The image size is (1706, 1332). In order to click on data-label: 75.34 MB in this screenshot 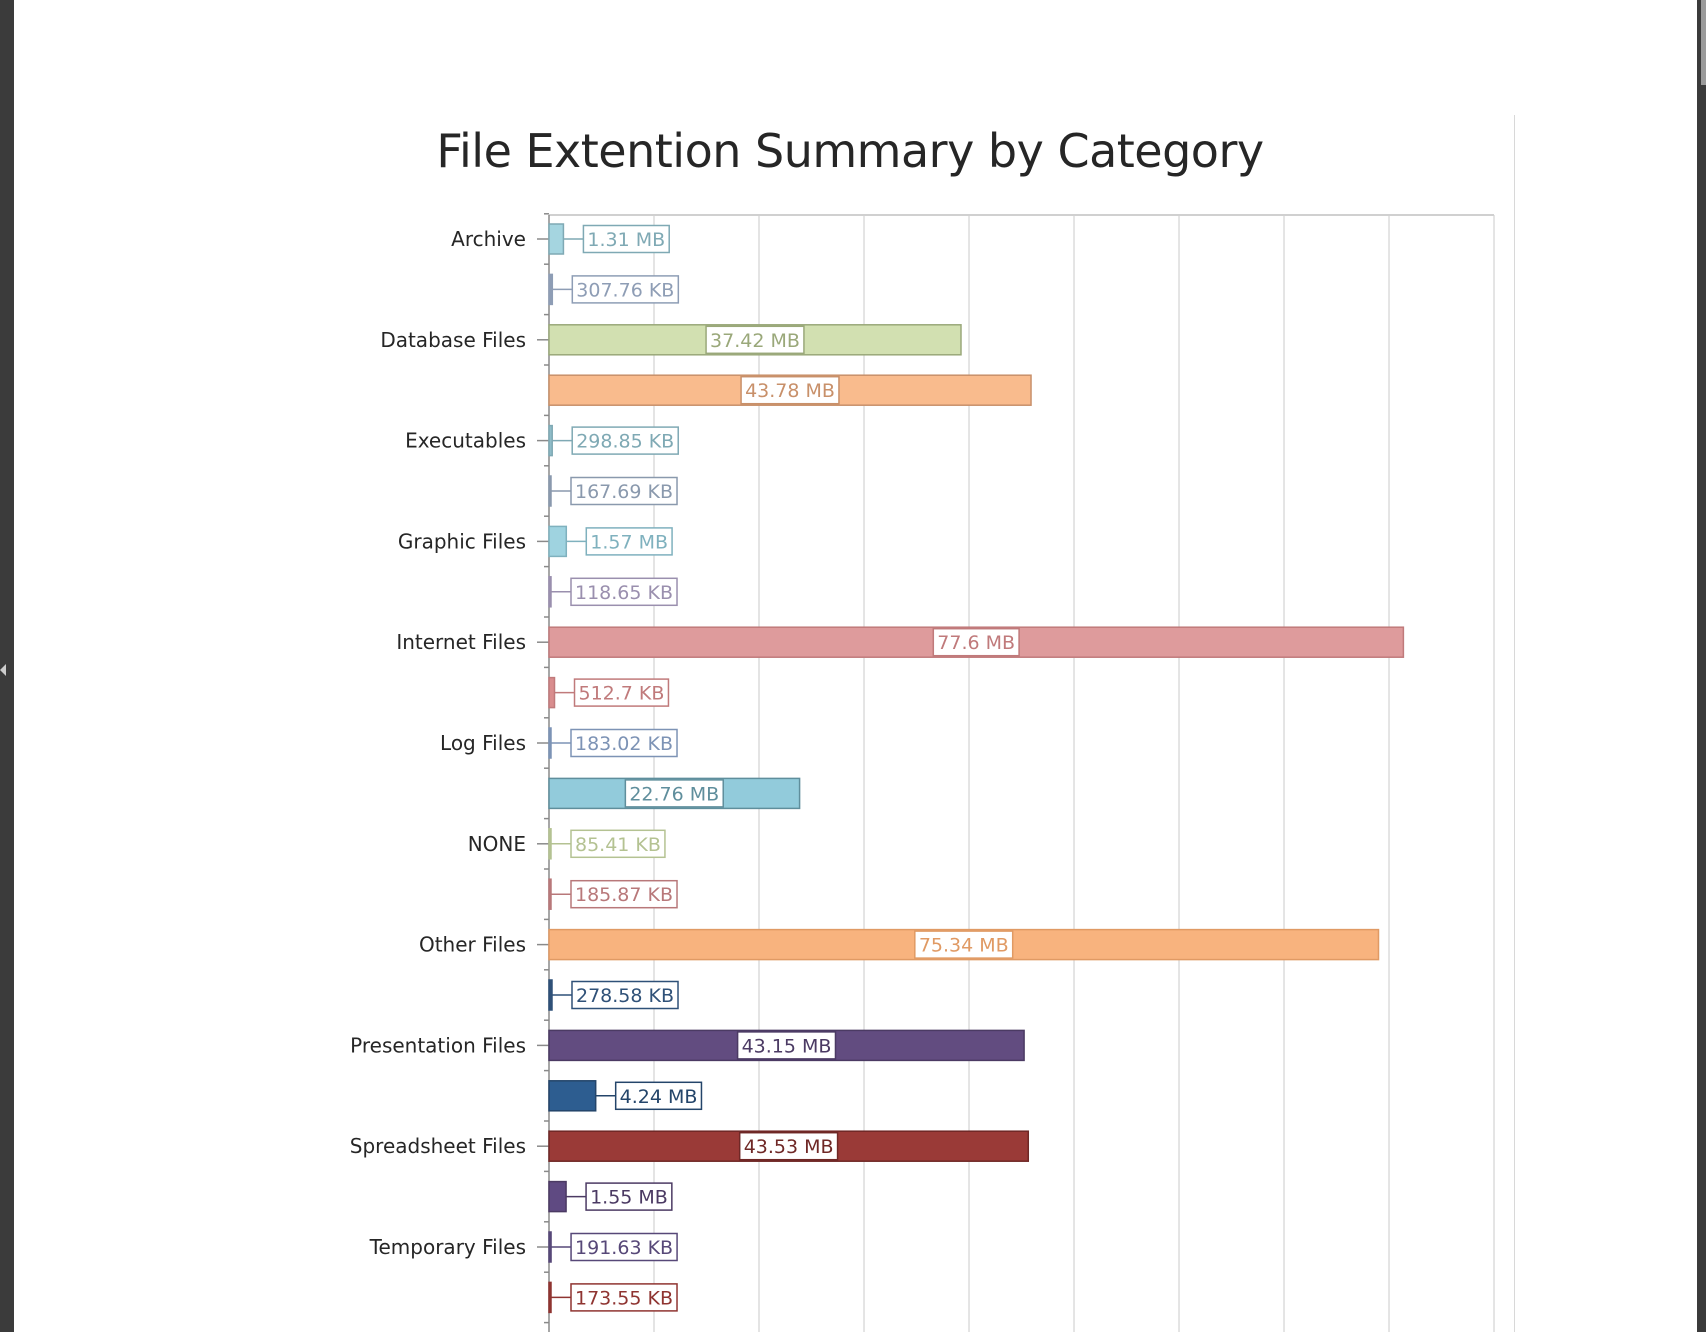, I will do `click(964, 946)`.